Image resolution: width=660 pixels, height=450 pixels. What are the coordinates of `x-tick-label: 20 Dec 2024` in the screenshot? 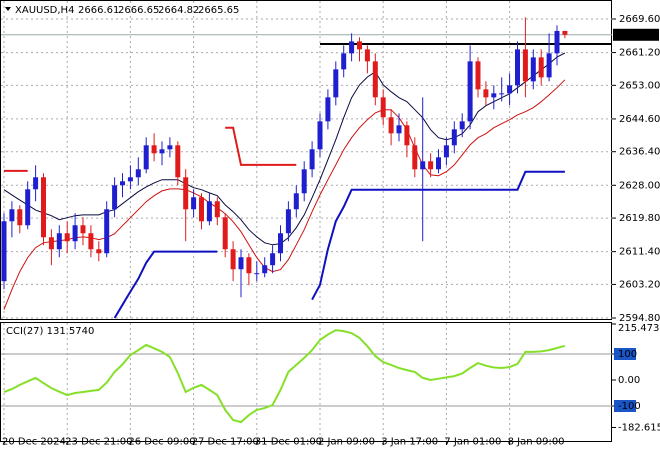 It's located at (34, 441).